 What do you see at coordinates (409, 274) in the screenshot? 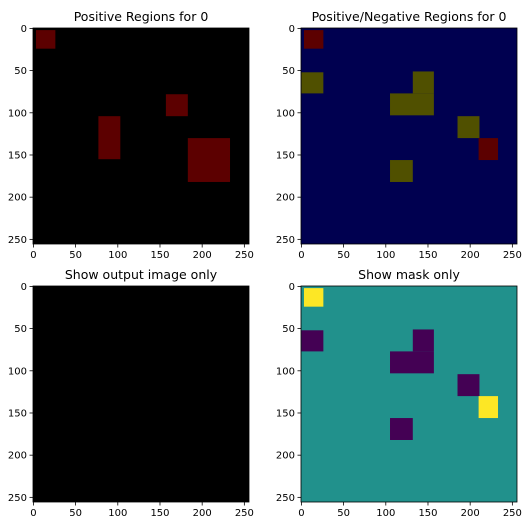
I see `chart-title: Show mask only` at bounding box center [409, 274].